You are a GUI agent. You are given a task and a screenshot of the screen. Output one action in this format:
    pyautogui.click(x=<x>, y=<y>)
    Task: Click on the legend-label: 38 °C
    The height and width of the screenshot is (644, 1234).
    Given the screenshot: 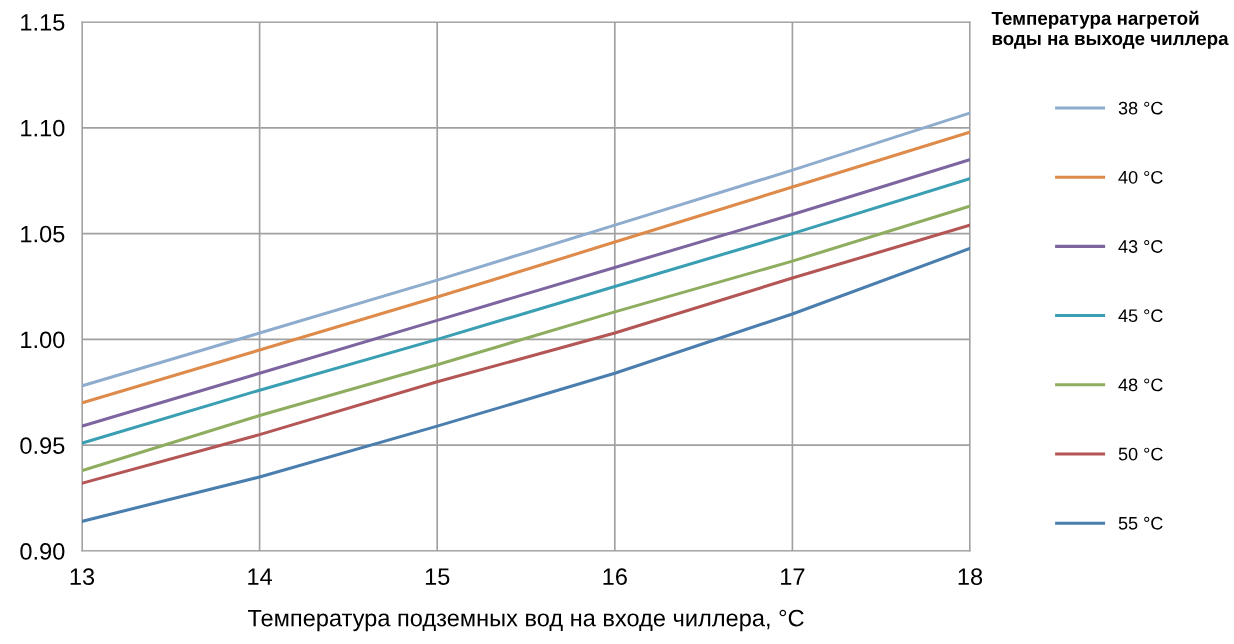 What is the action you would take?
    pyautogui.click(x=1140, y=108)
    